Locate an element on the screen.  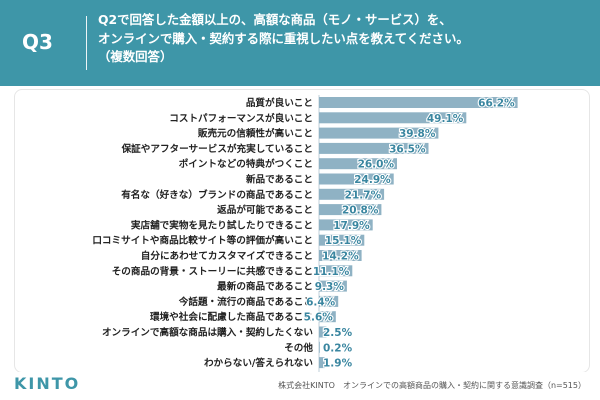
category-label: 口コミサイトや商品比較サイト等の評価が高いこと is located at coordinates (202, 241).